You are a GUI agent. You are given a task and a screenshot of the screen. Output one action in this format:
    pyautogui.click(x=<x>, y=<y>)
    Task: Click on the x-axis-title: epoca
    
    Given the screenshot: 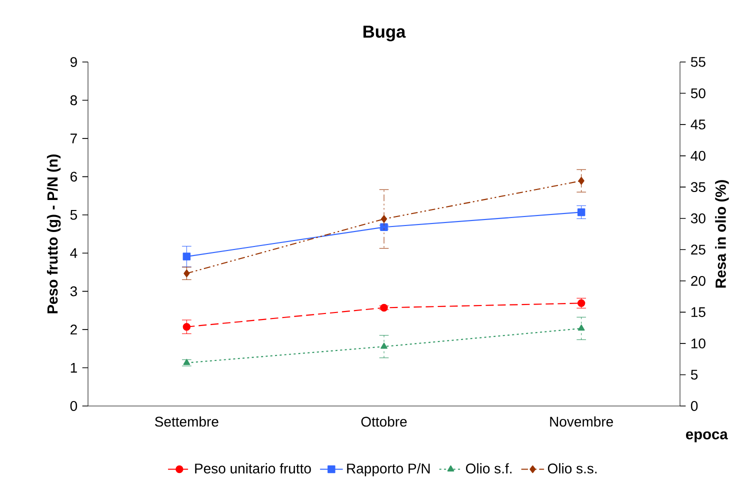 What is the action you would take?
    pyautogui.click(x=707, y=436)
    